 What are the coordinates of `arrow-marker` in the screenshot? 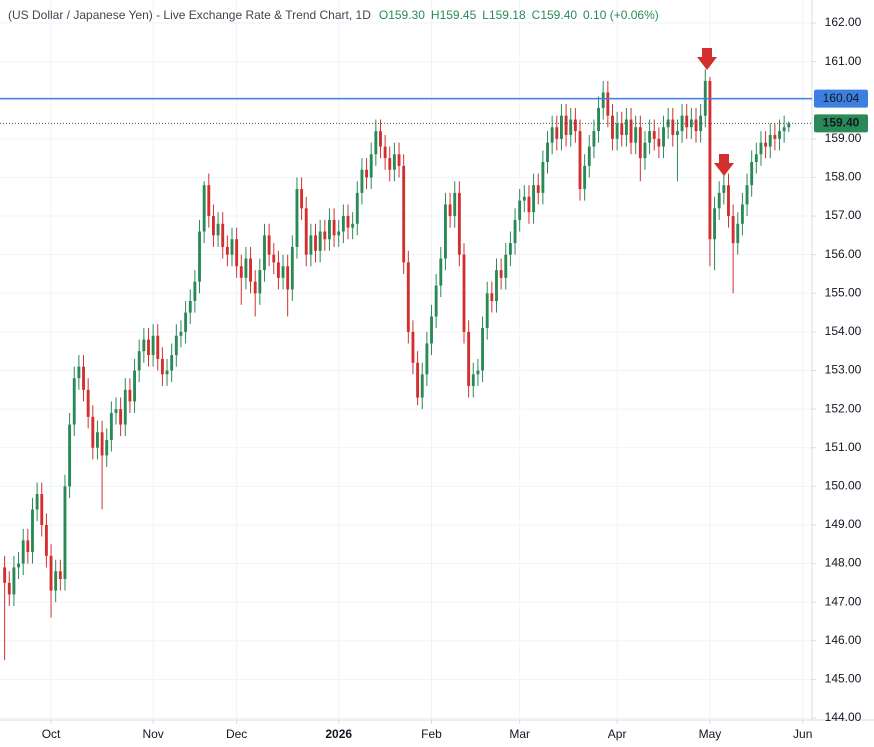 It's located at (707, 59).